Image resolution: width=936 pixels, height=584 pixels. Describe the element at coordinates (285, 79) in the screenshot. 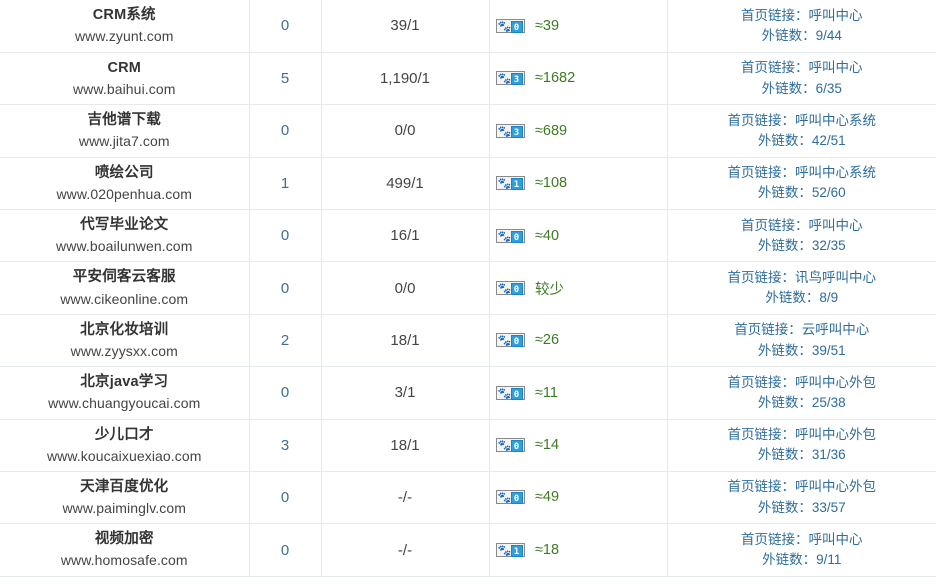

I see `site-rank-cell: 5` at that location.